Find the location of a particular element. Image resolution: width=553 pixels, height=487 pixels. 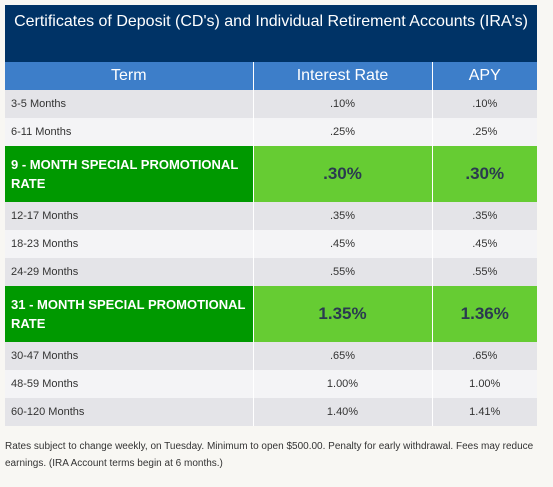

promo-apy-cell: .30% is located at coordinates (484, 174).